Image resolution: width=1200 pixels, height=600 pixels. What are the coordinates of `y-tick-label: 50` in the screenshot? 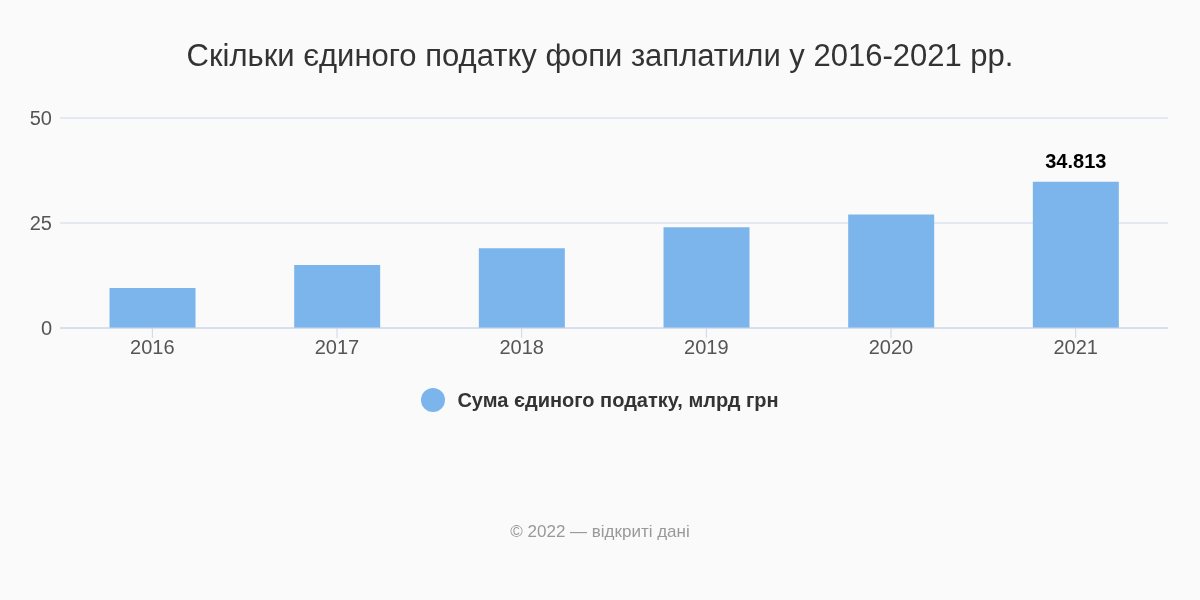 It's located at (40, 118).